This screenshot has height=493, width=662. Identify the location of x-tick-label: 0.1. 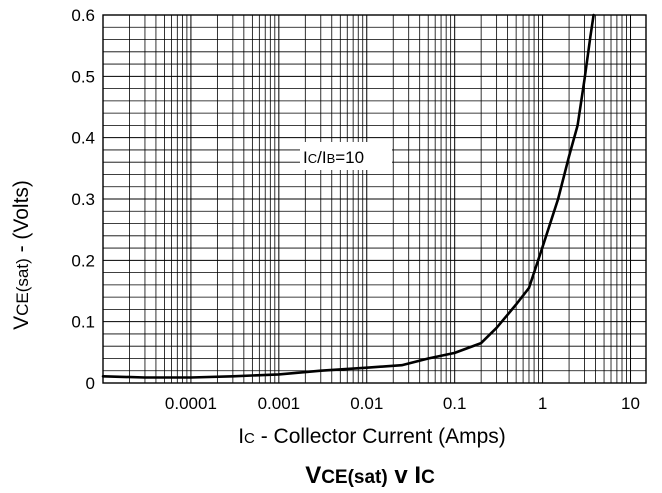
(455, 403).